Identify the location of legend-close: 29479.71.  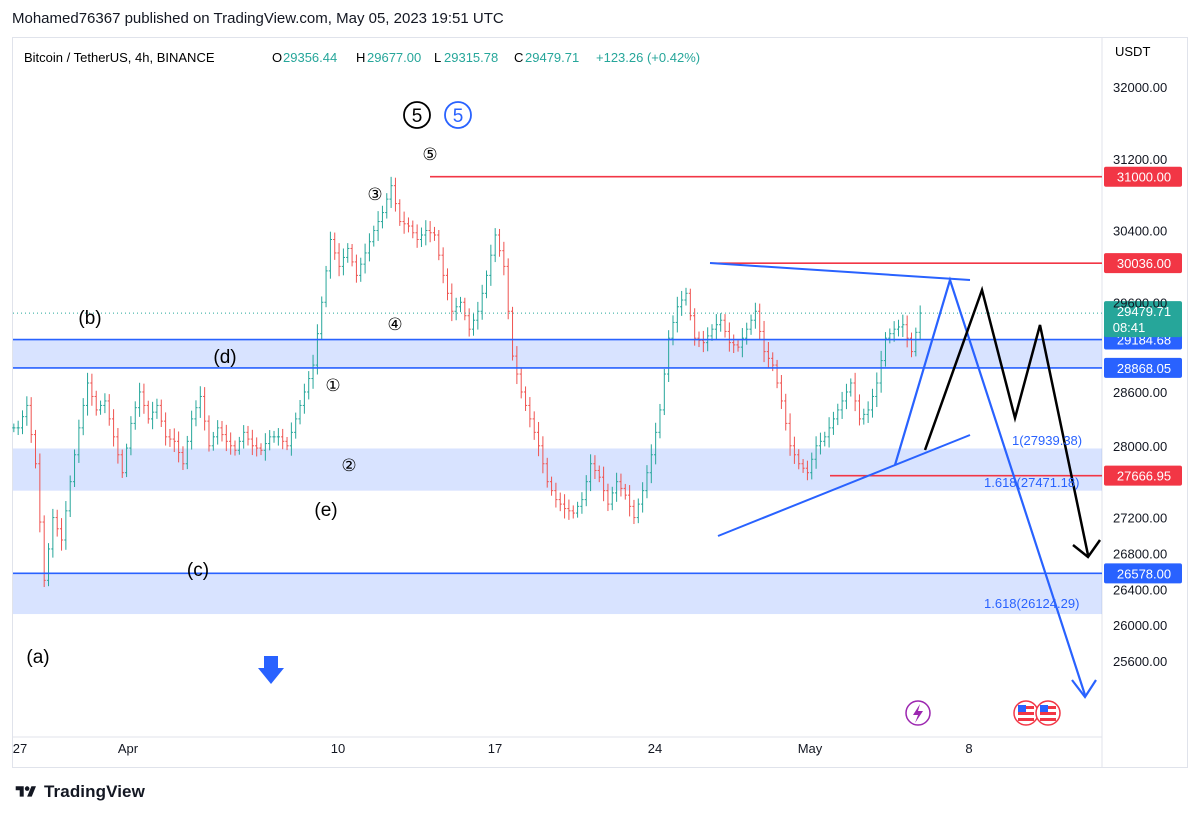
(552, 57).